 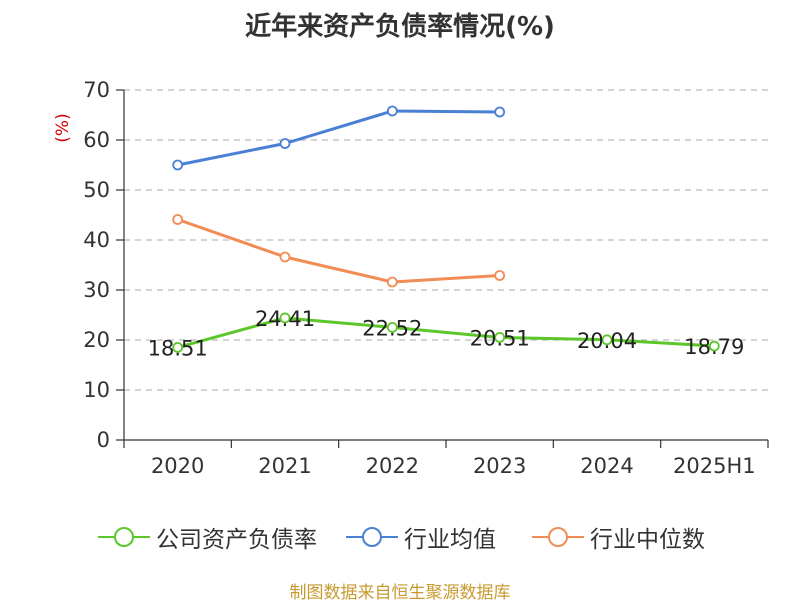 I want to click on legend: 公司资产负债率 行业均值 行业中位数, so click(x=400, y=537).